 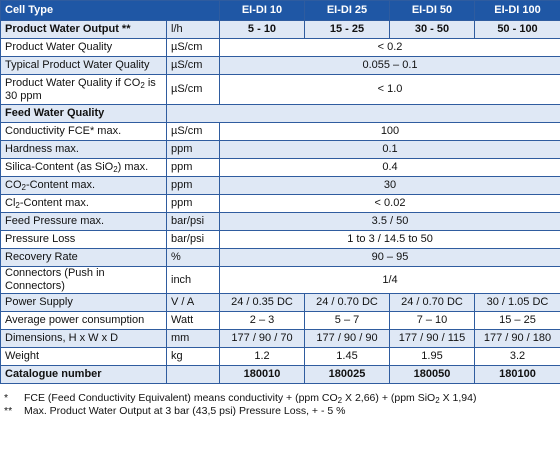 What do you see at coordinates (347, 374) in the screenshot?
I see `row-value: 180025` at bounding box center [347, 374].